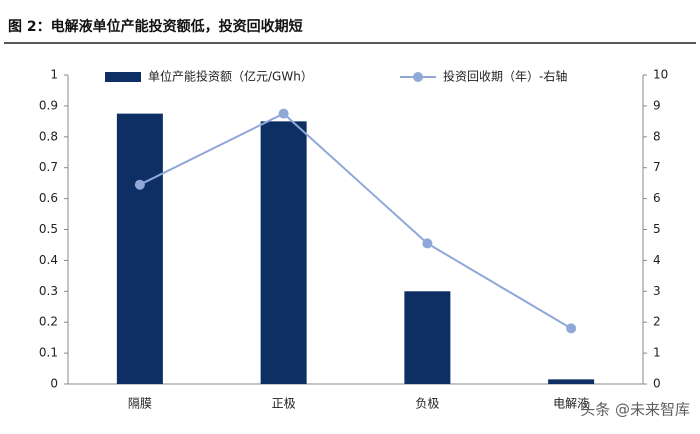  I want to click on legend-marker, so click(418, 77).